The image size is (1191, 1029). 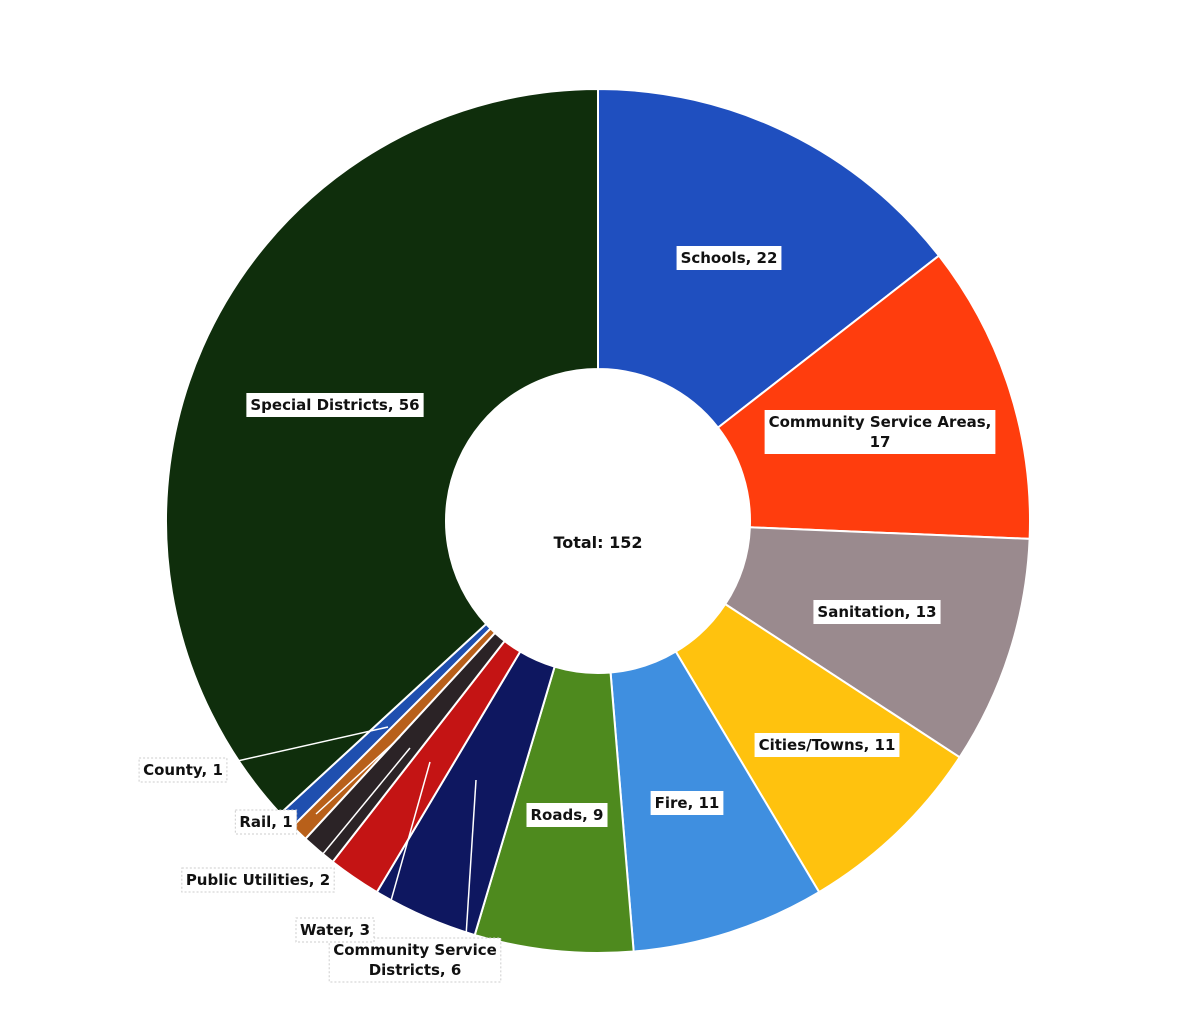 I want to click on label-text: Community Service Areas,, so click(x=880, y=422).